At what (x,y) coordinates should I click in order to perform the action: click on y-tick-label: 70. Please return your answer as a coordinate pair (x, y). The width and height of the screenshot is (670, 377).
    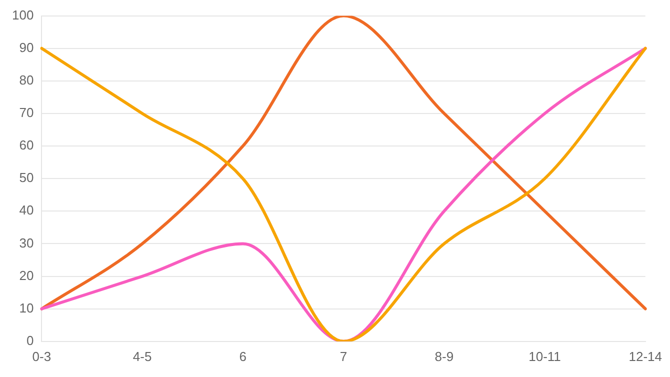
    Looking at the image, I should click on (26, 112).